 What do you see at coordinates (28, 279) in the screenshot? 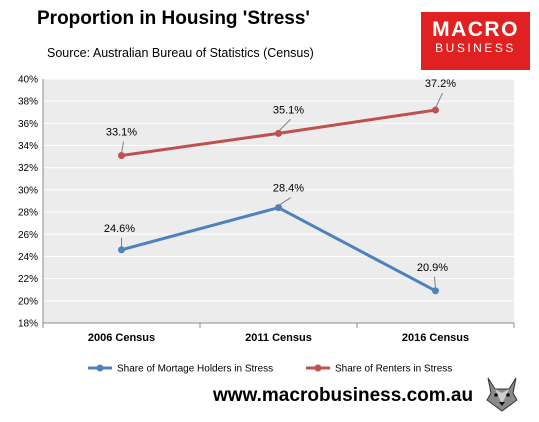
I see `y-tick-label: 22%` at bounding box center [28, 279].